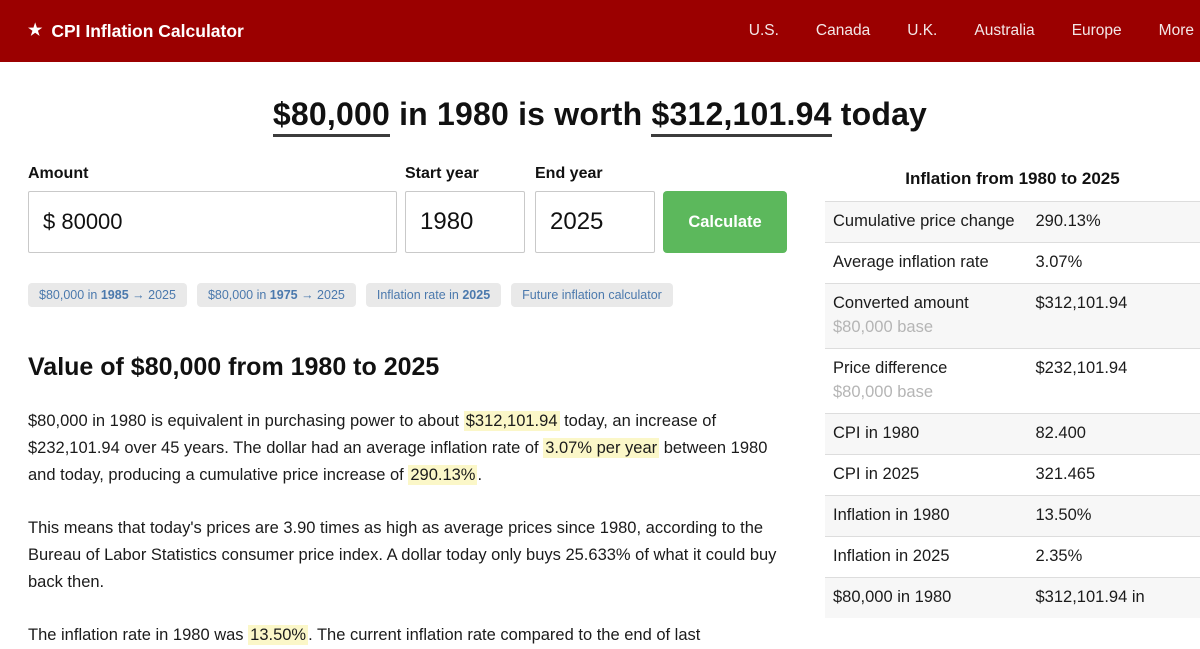  What do you see at coordinates (1012, 179) in the screenshot?
I see `sidebar-title: Inflation from 1980 to 2025` at bounding box center [1012, 179].